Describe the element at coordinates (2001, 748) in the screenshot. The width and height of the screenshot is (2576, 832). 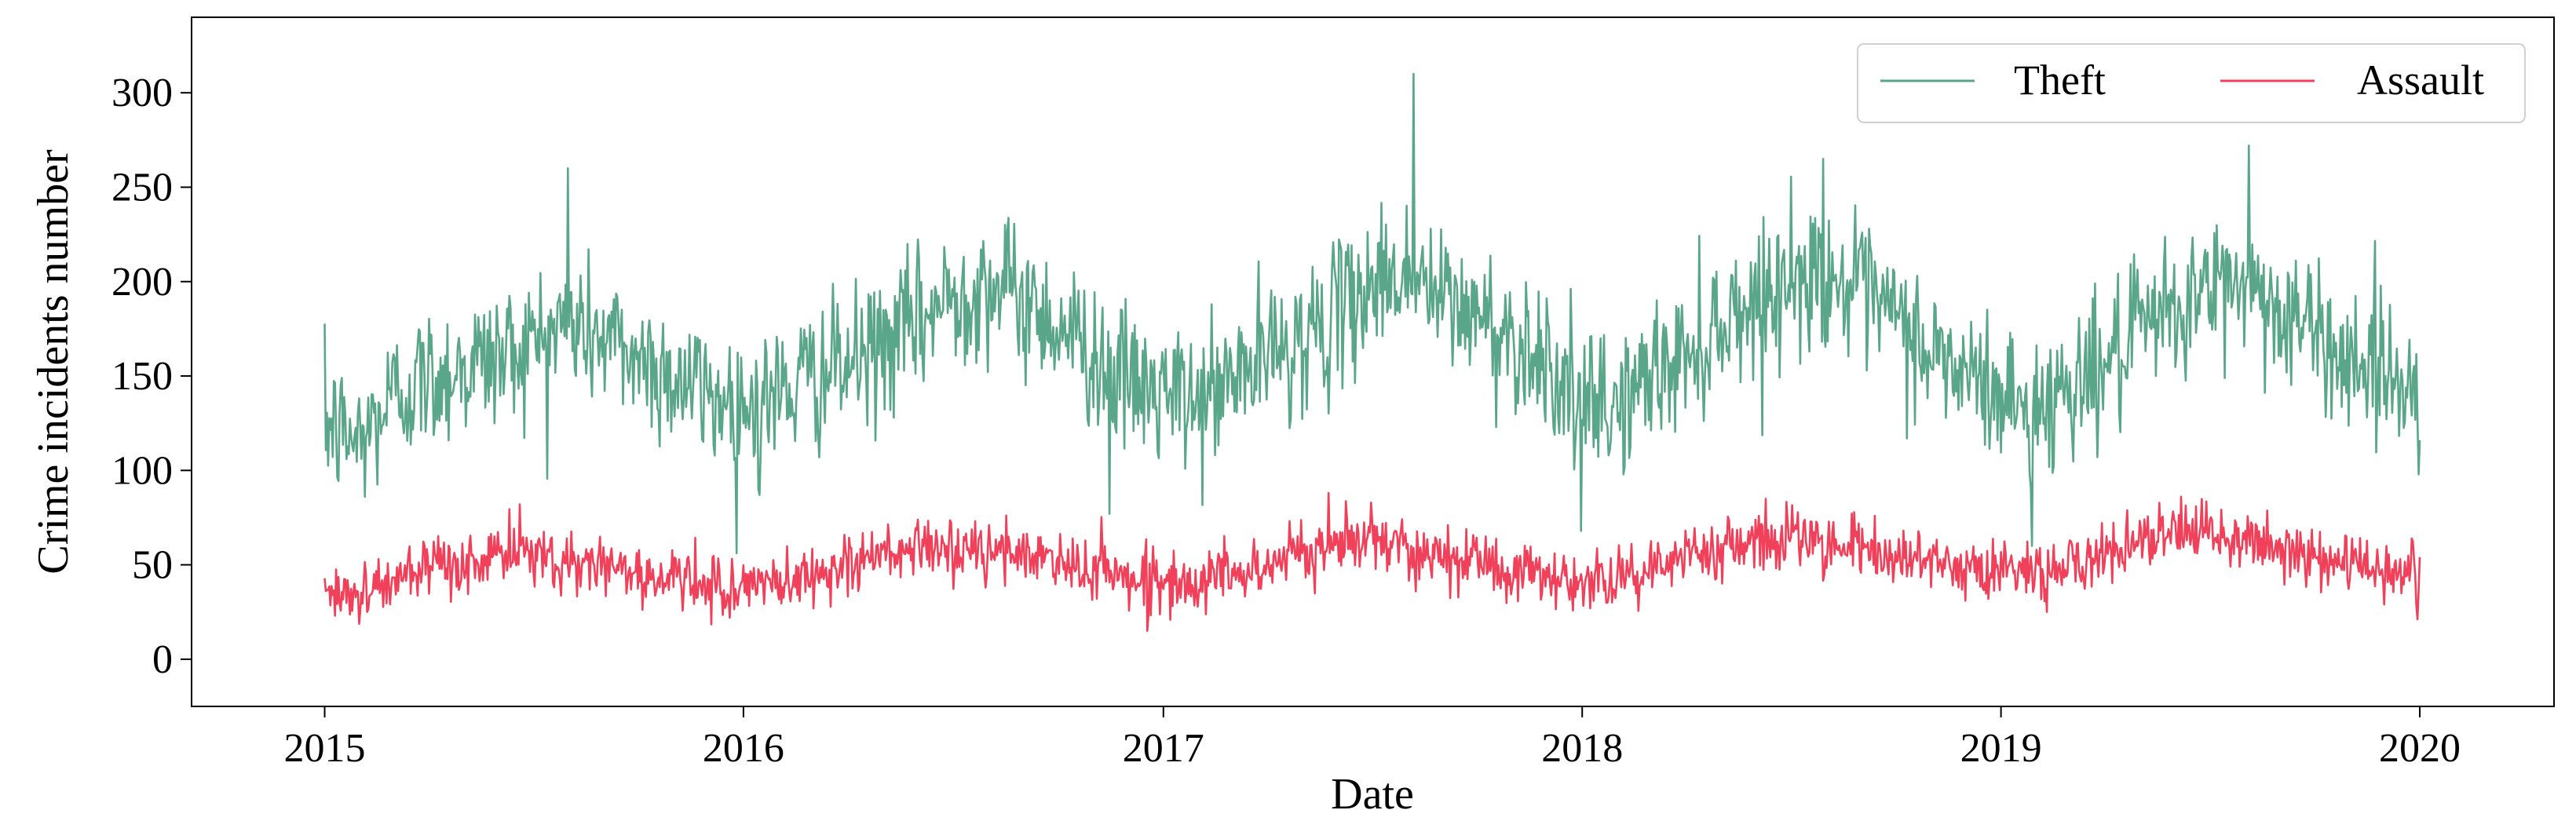
I see `x-tick-label: 2019` at that location.